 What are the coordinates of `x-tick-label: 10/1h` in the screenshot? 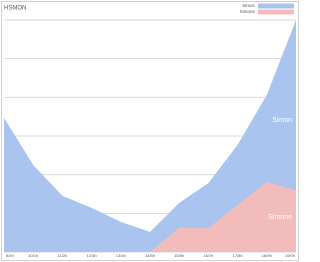 It's located at (33, 255).